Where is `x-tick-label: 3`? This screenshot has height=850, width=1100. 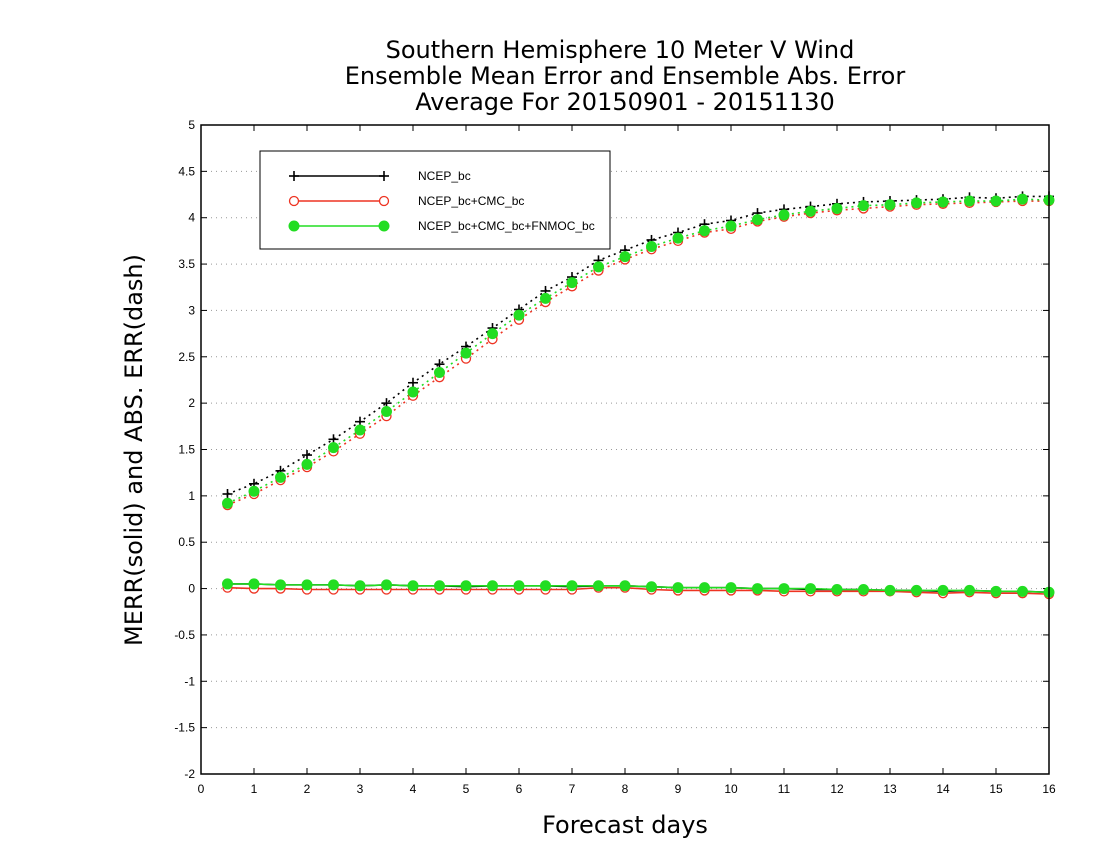 x-tick-label: 3 is located at coordinates (360, 789).